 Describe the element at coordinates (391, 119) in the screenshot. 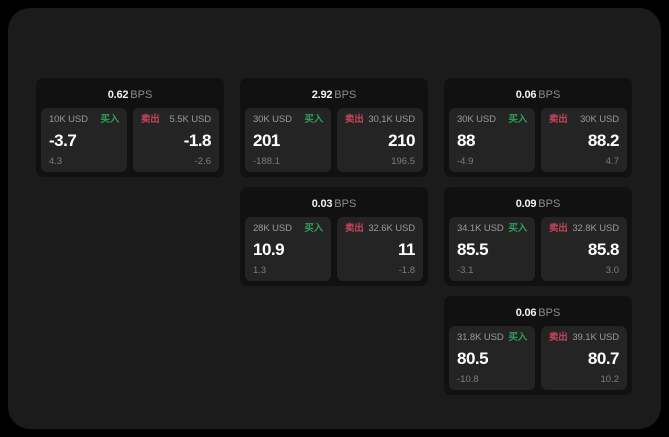

I see `sell-quantity-label: 30,1K USD` at that location.